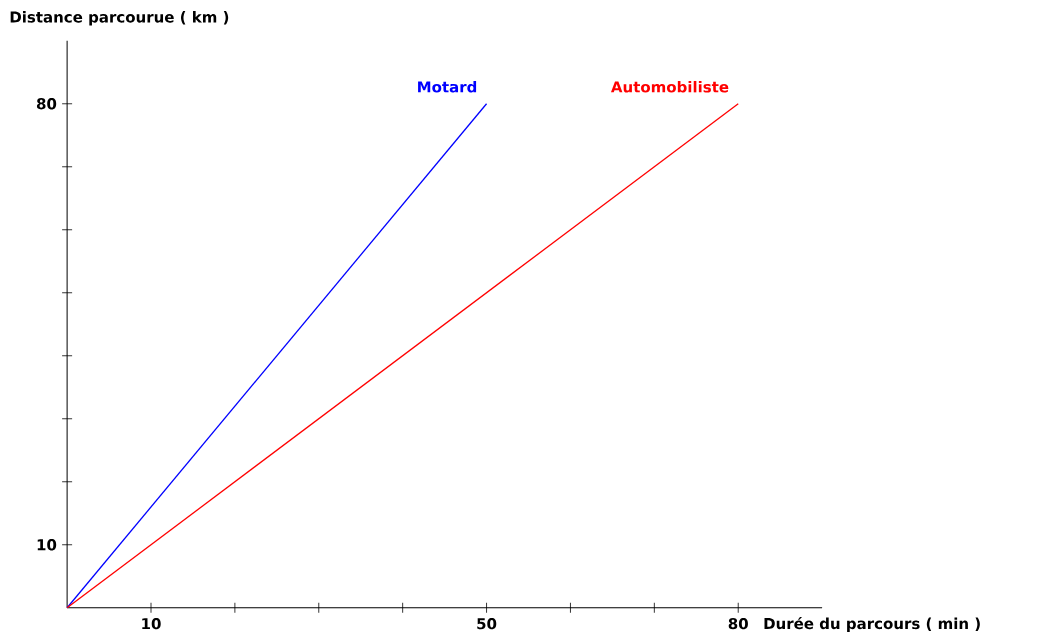  Describe the element at coordinates (738, 623) in the screenshot. I see `x-tick-label: 80` at that location.